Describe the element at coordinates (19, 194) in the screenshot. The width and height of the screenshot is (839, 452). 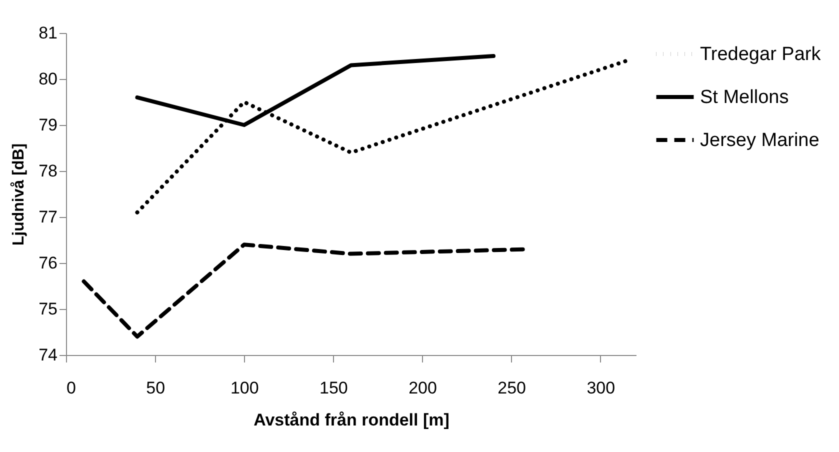
I see `y-axis-title: Ljudnivå [dB]` at that location.